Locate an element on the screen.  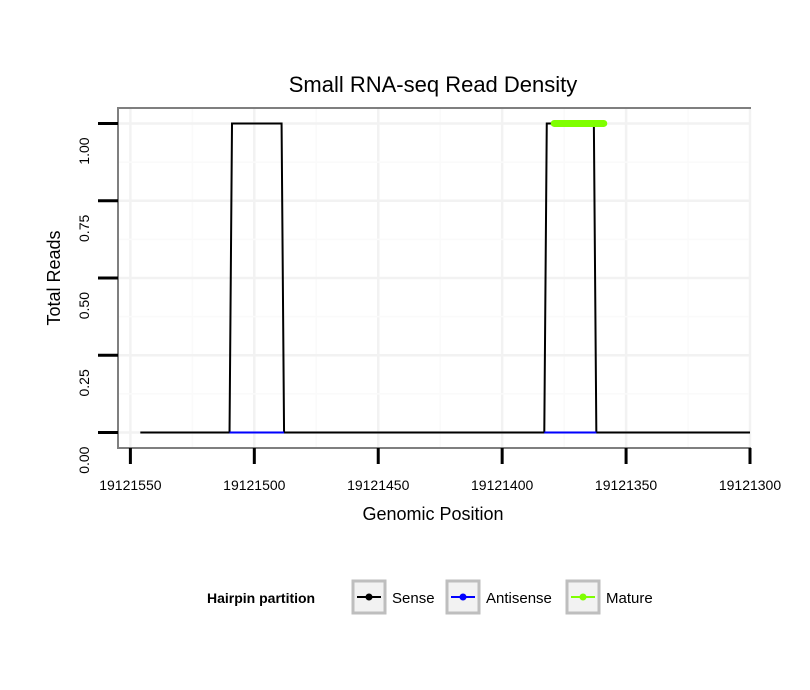
legend: Hairpin partition Sense Antisense Mature is located at coordinates (430, 597).